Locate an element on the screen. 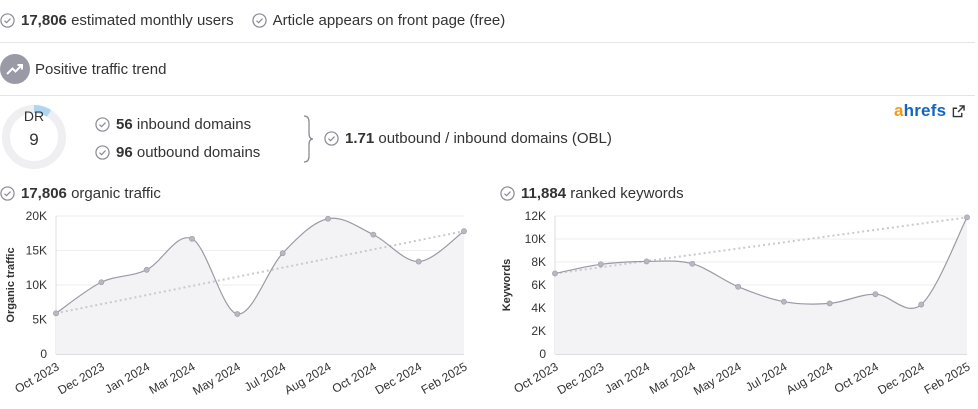 This screenshot has height=409, width=978. y-axis-label: Keywords is located at coordinates (507, 285).